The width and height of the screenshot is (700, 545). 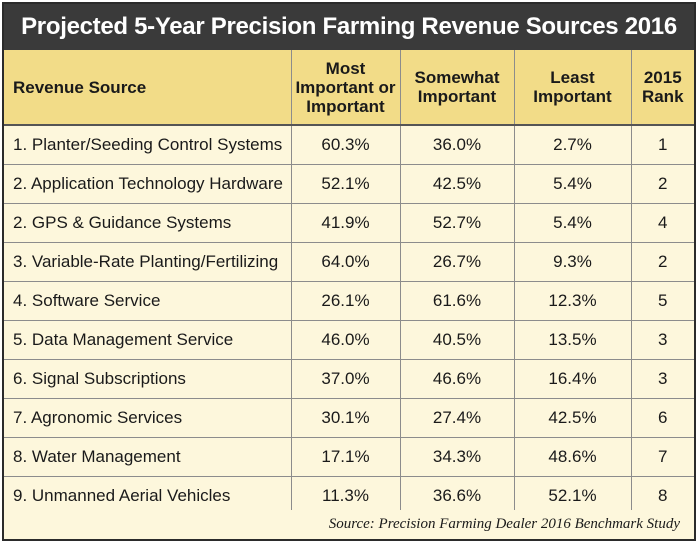 What do you see at coordinates (346, 340) in the screenshot?
I see `value-cell: 46.0%` at bounding box center [346, 340].